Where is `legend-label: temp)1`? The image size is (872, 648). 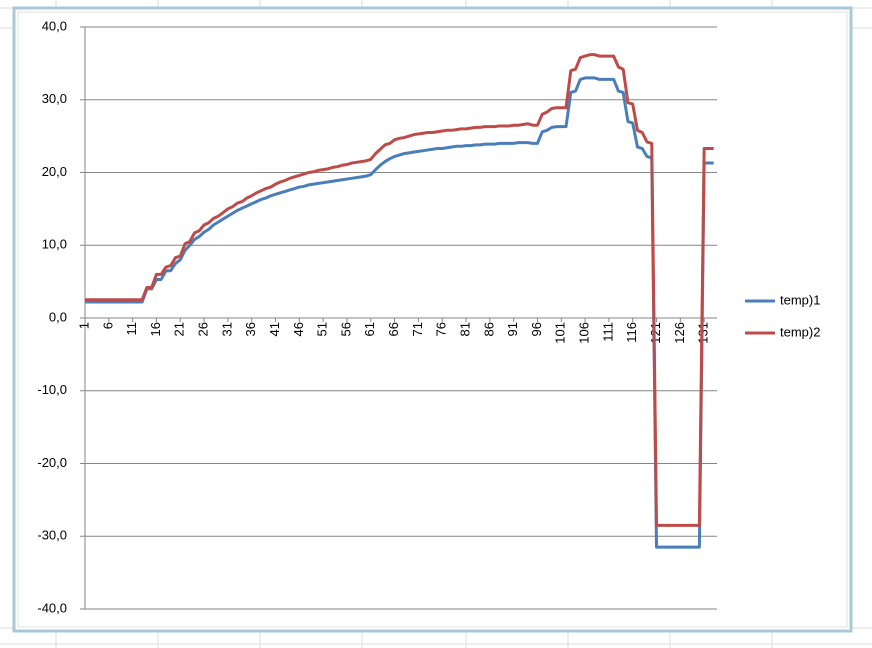
legend-label: temp)1 is located at coordinates (800, 299).